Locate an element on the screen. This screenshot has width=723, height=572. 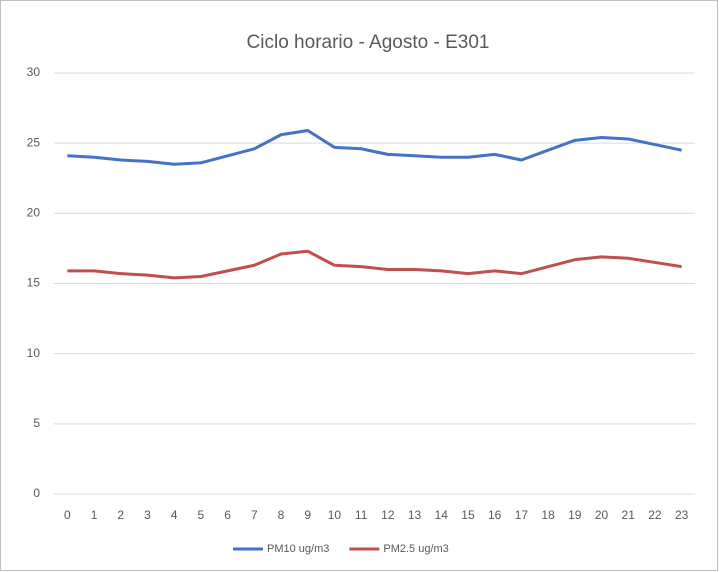
x-tick-label: 6 is located at coordinates (227, 515).